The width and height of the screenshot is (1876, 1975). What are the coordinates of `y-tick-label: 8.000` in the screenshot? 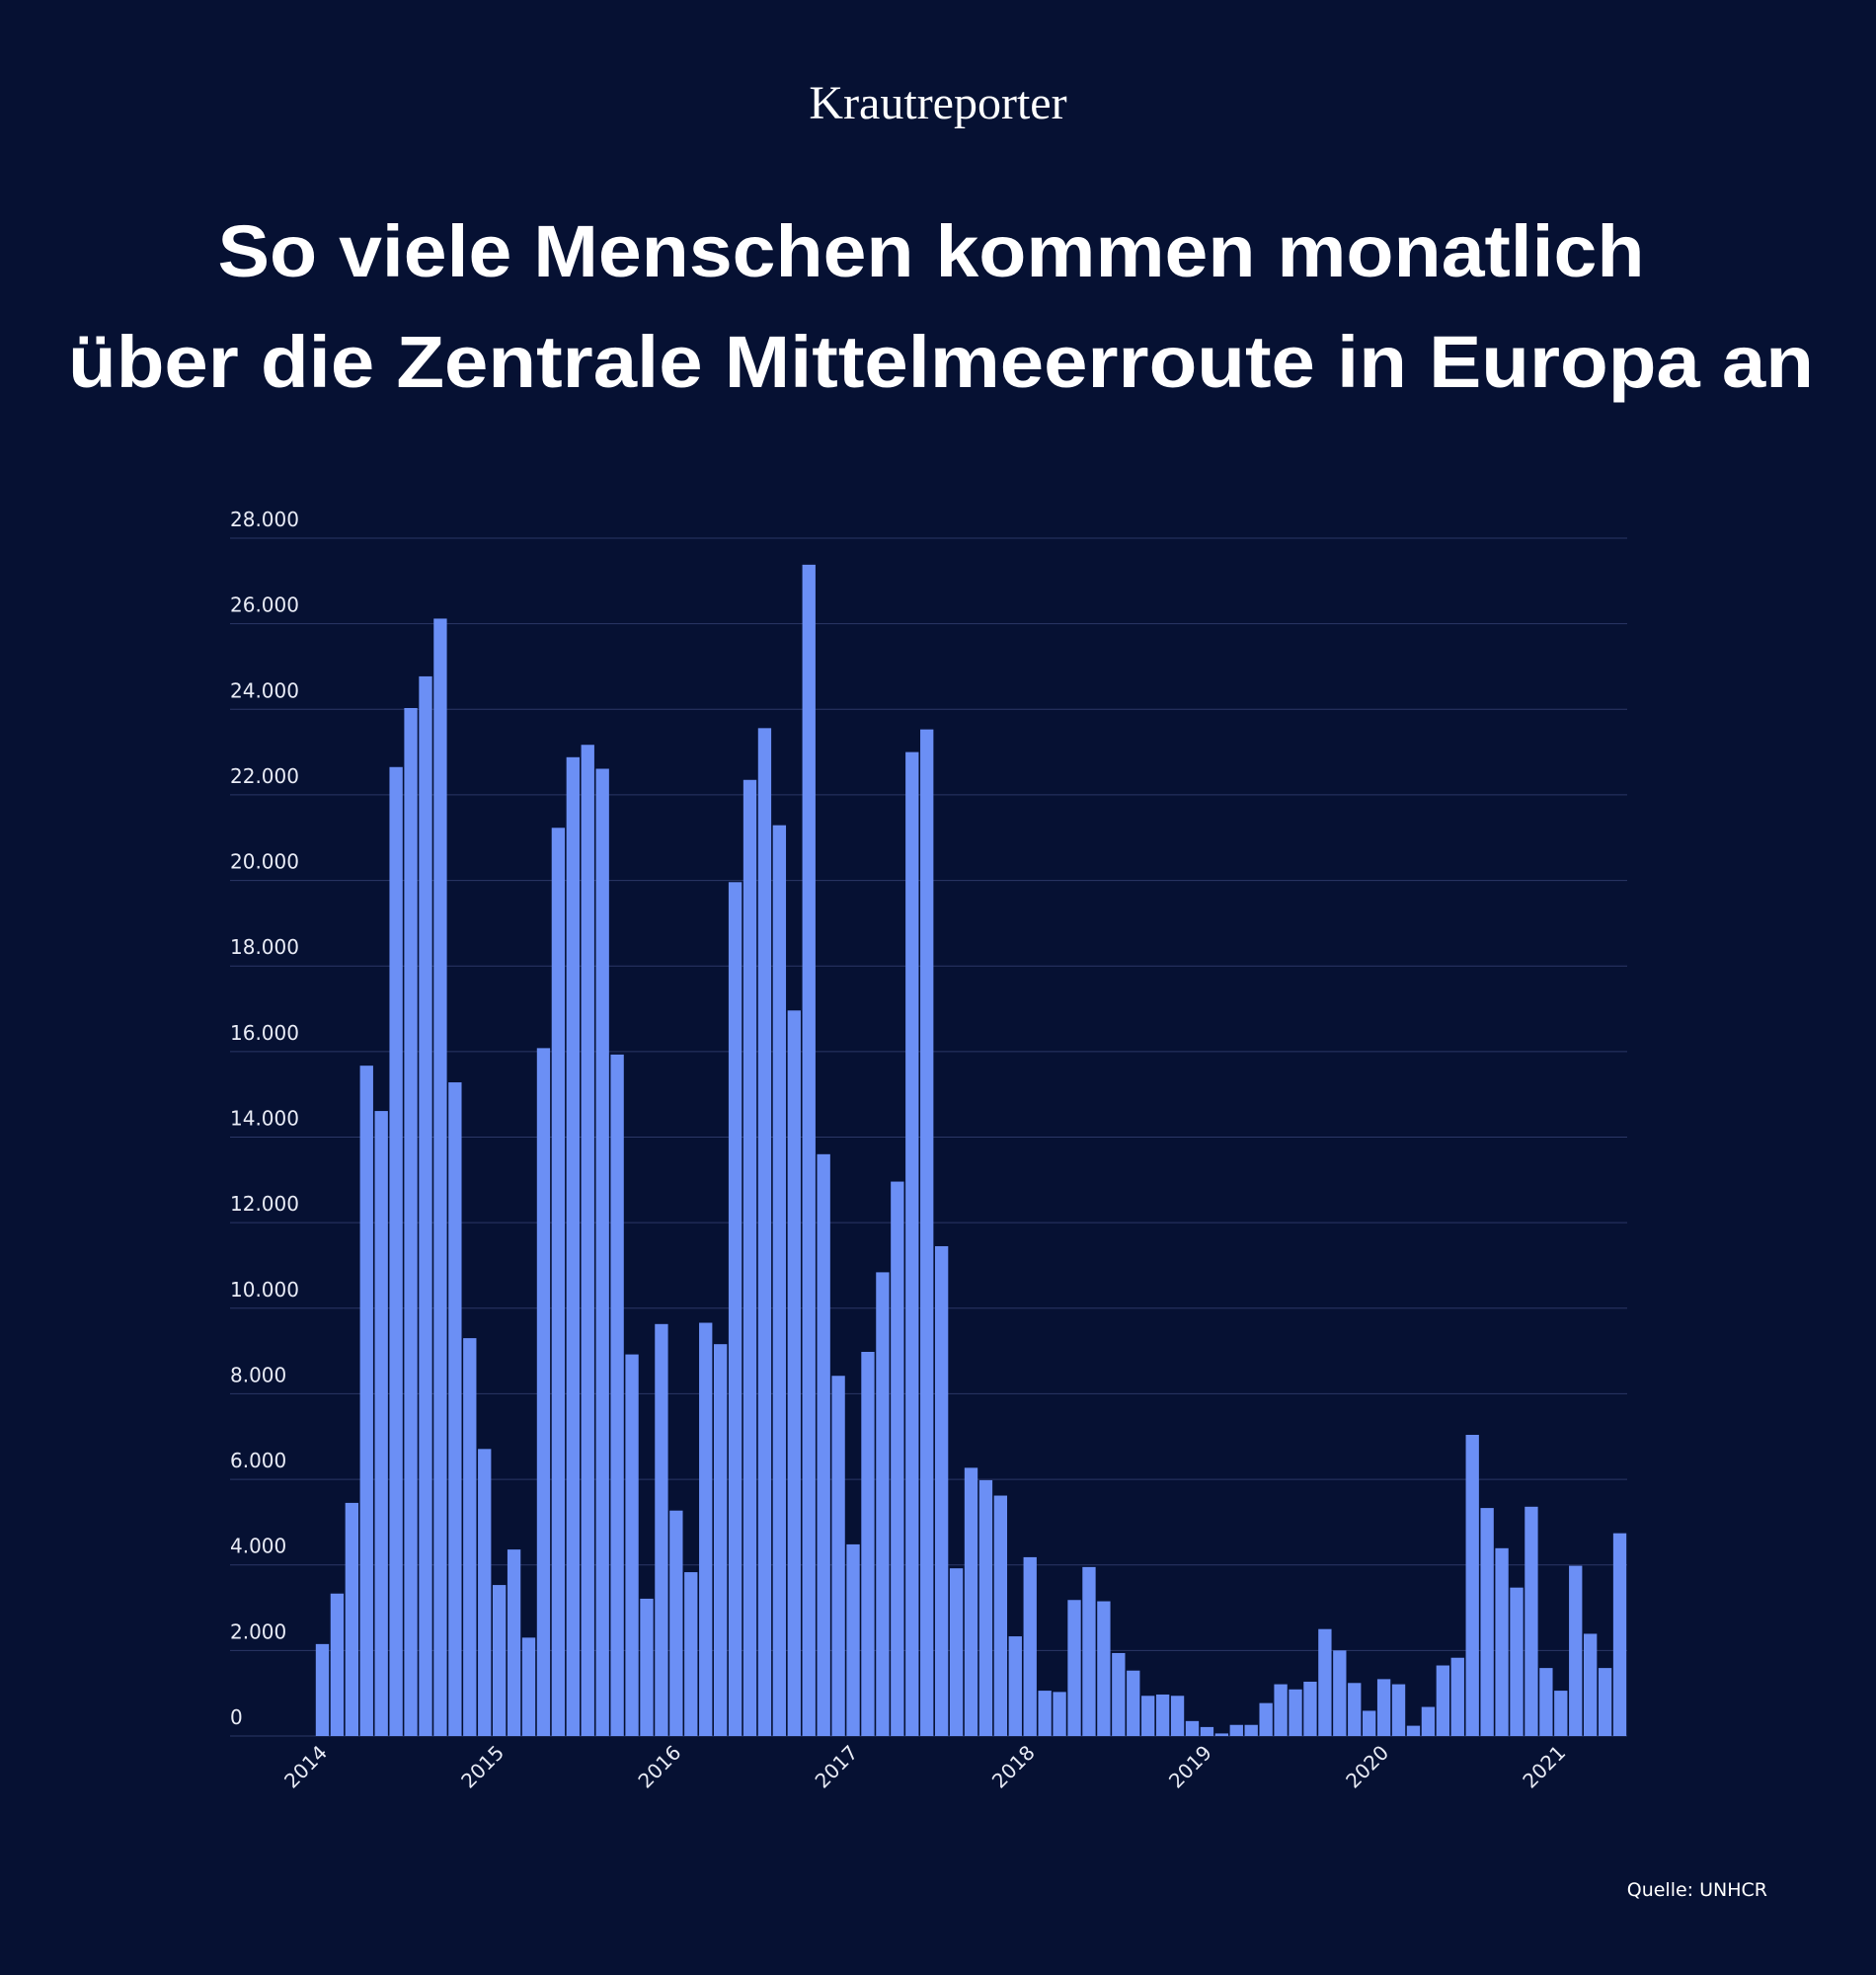 It's located at (258, 1375).